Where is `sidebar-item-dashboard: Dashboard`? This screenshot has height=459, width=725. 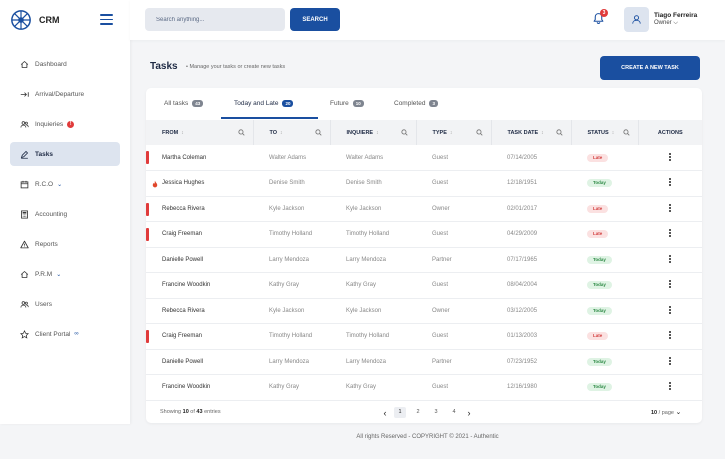 sidebar-item-dashboard: Dashboard is located at coordinates (65, 64).